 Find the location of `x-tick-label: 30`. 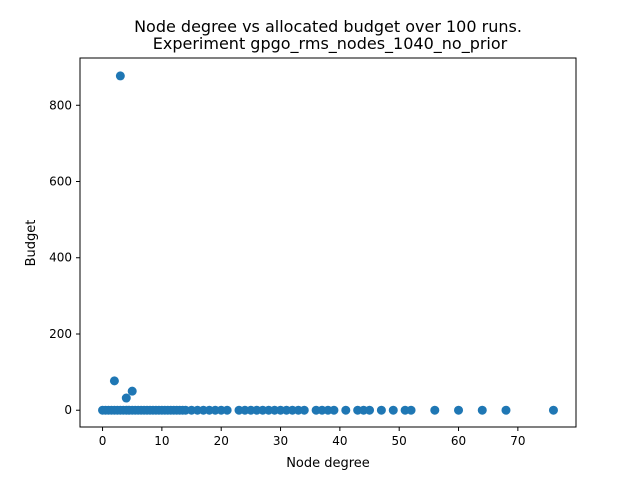

x-tick-label: 30 is located at coordinates (280, 441).